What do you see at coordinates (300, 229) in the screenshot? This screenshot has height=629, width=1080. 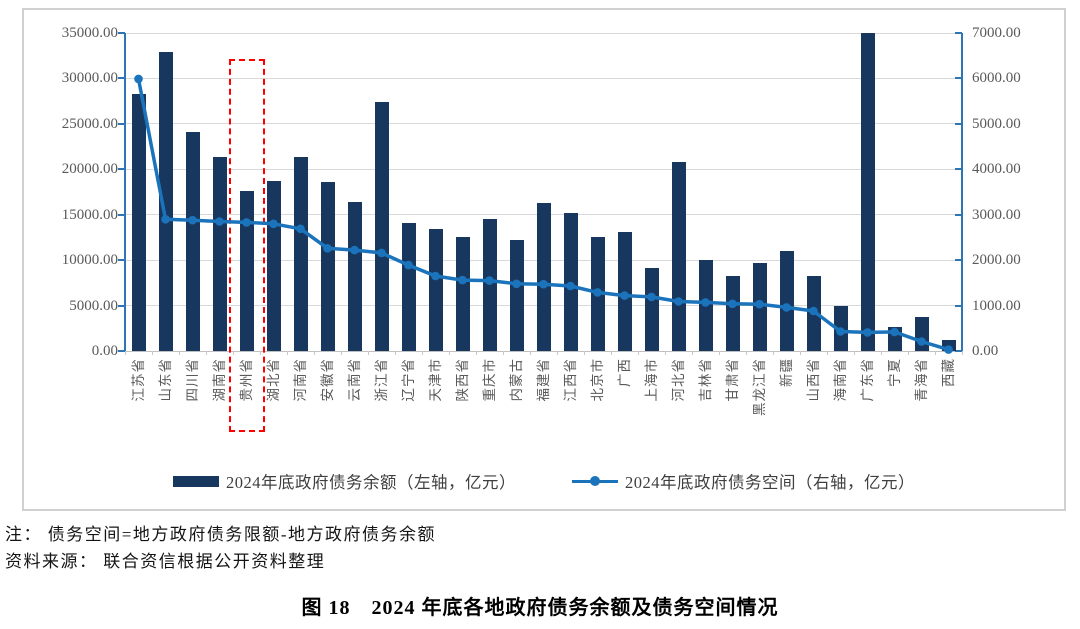 I see `line-marker-河南省` at bounding box center [300, 229].